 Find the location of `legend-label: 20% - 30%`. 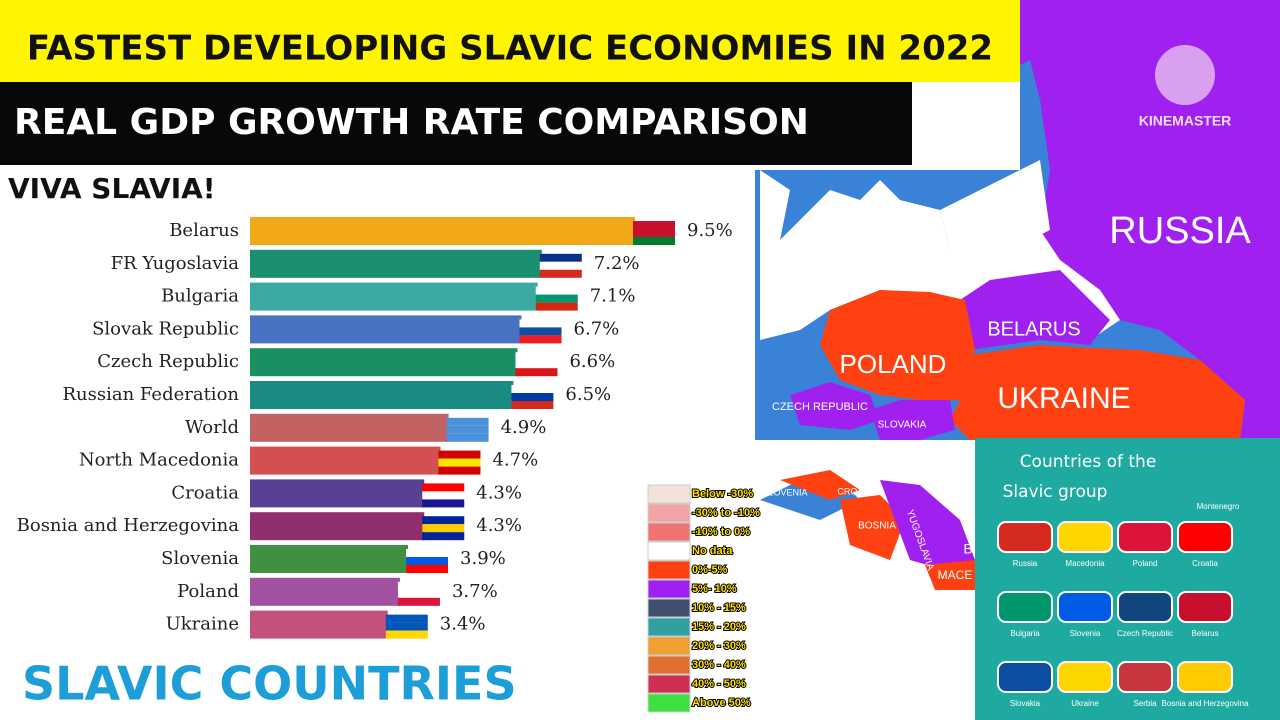

legend-label: 20% - 30% is located at coordinates (719, 646).